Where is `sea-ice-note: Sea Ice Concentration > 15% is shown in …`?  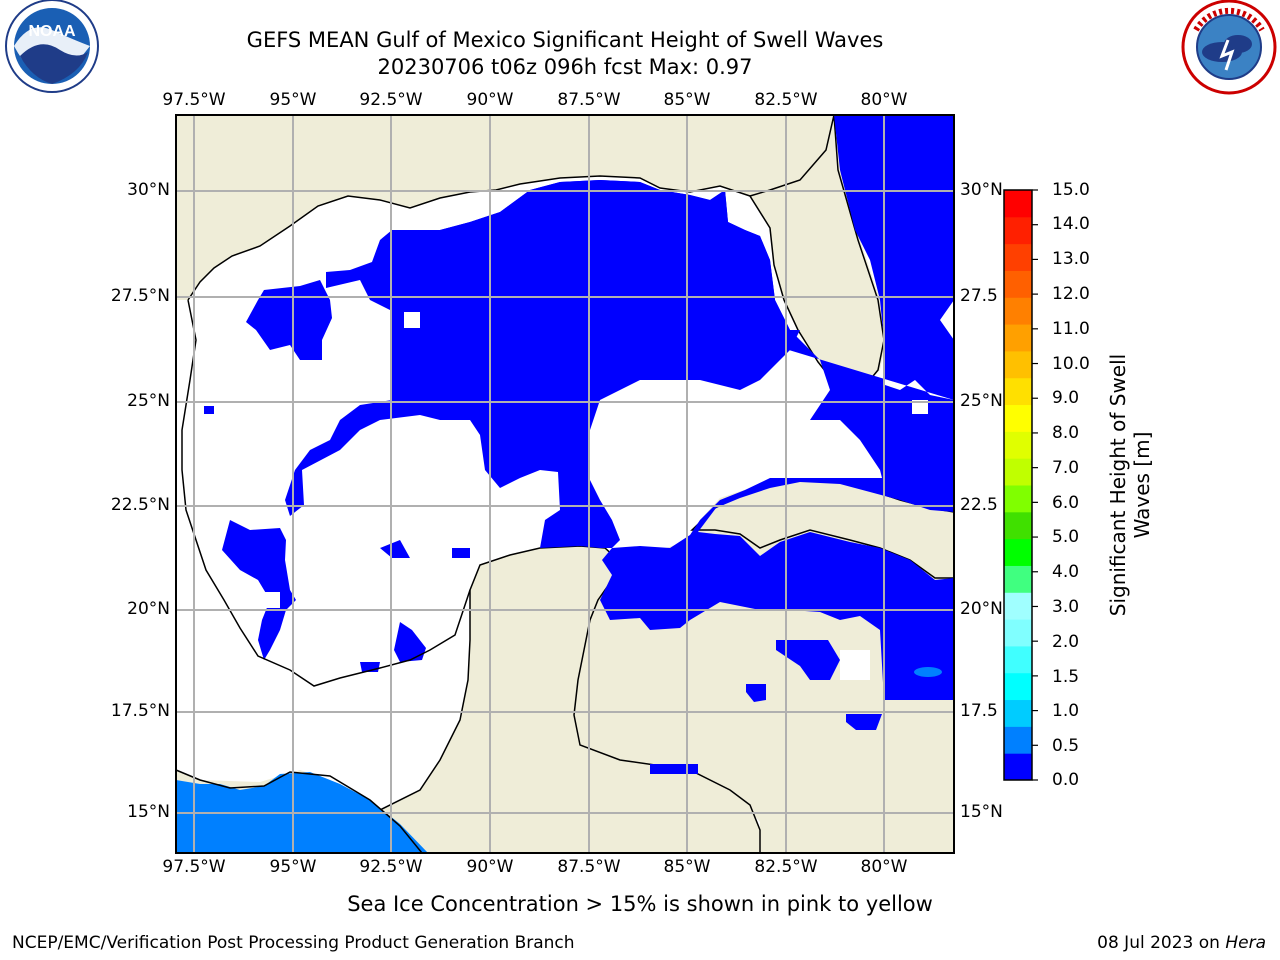 sea-ice-note: Sea Ice Concentration > 15% is shown in … is located at coordinates (640, 904).